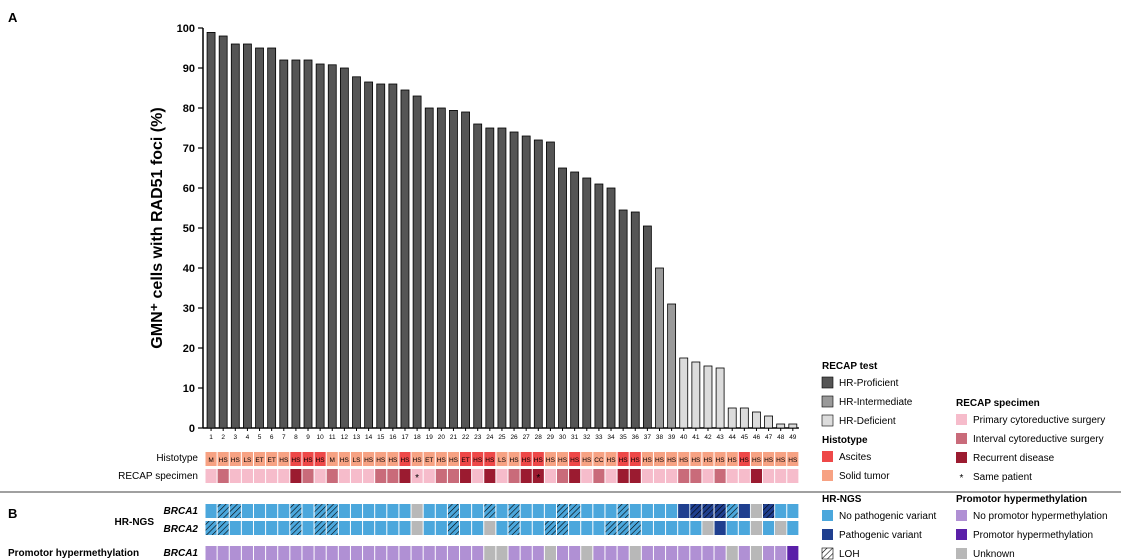 The width and height of the screenshot is (1121, 560). What do you see at coordinates (247, 460) in the screenshot?
I see `histotype-label-4: LS` at bounding box center [247, 460].